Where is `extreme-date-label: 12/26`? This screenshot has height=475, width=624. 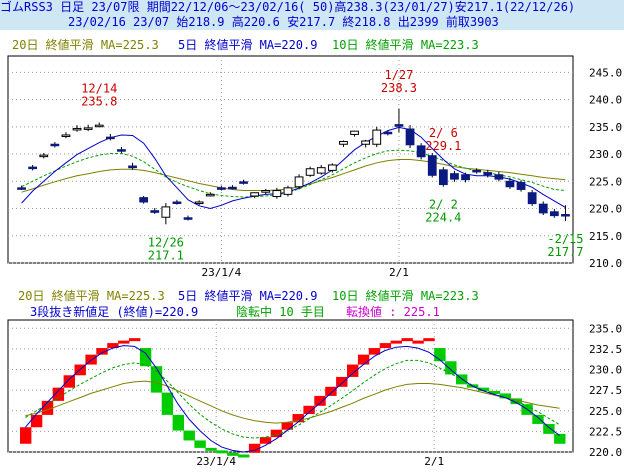 extreme-date-label: 12/26 is located at coordinates (166, 242).